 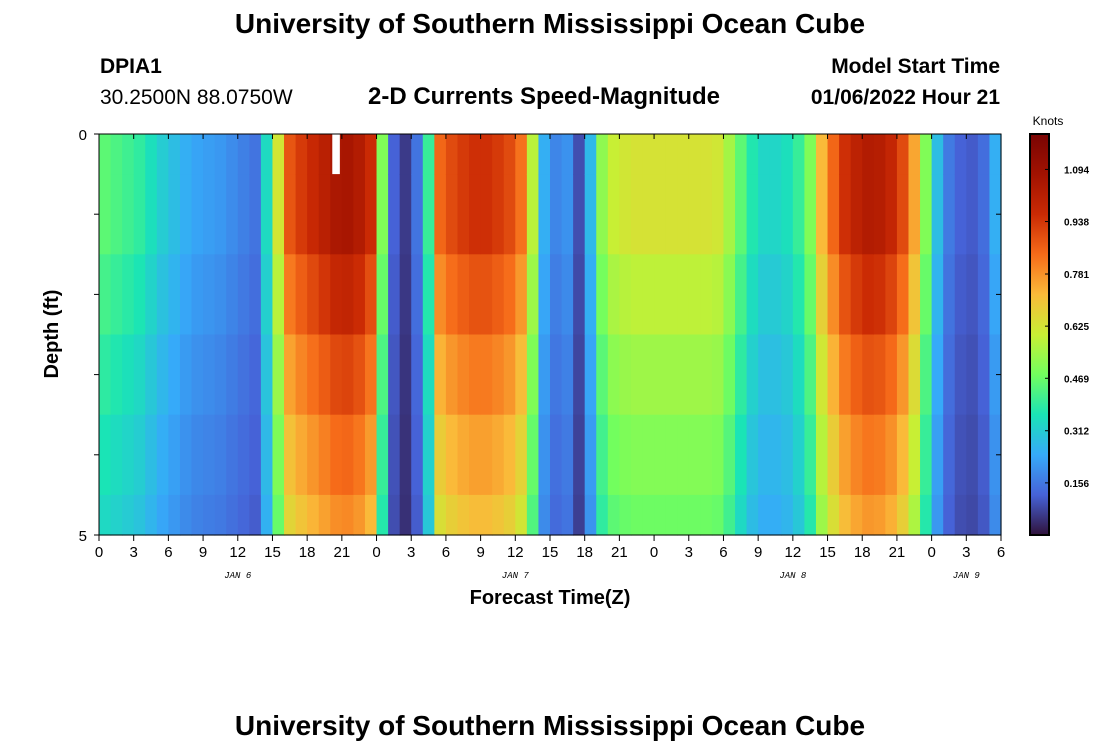 I want to click on y-axis-label: Depth (ft), so click(x=52, y=334).